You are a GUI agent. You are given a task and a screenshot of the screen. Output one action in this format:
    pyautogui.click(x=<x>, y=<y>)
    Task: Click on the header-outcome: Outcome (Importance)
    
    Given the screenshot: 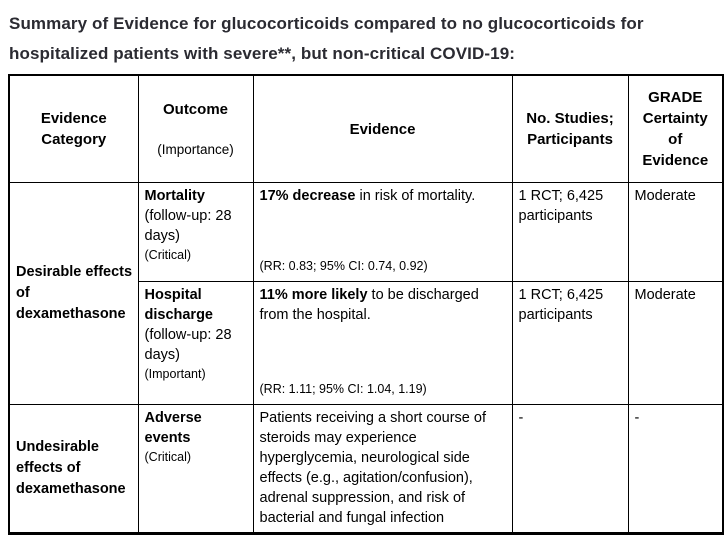 What is the action you would take?
    pyautogui.click(x=195, y=128)
    